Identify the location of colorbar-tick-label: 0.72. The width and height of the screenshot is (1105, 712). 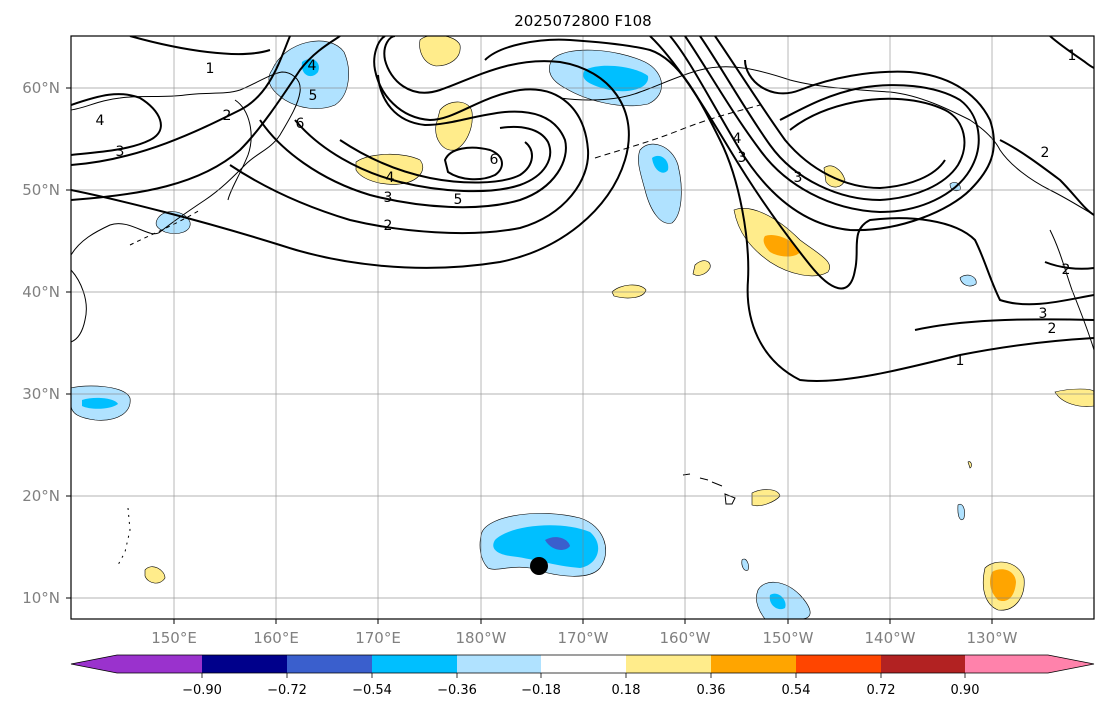
(881, 690).